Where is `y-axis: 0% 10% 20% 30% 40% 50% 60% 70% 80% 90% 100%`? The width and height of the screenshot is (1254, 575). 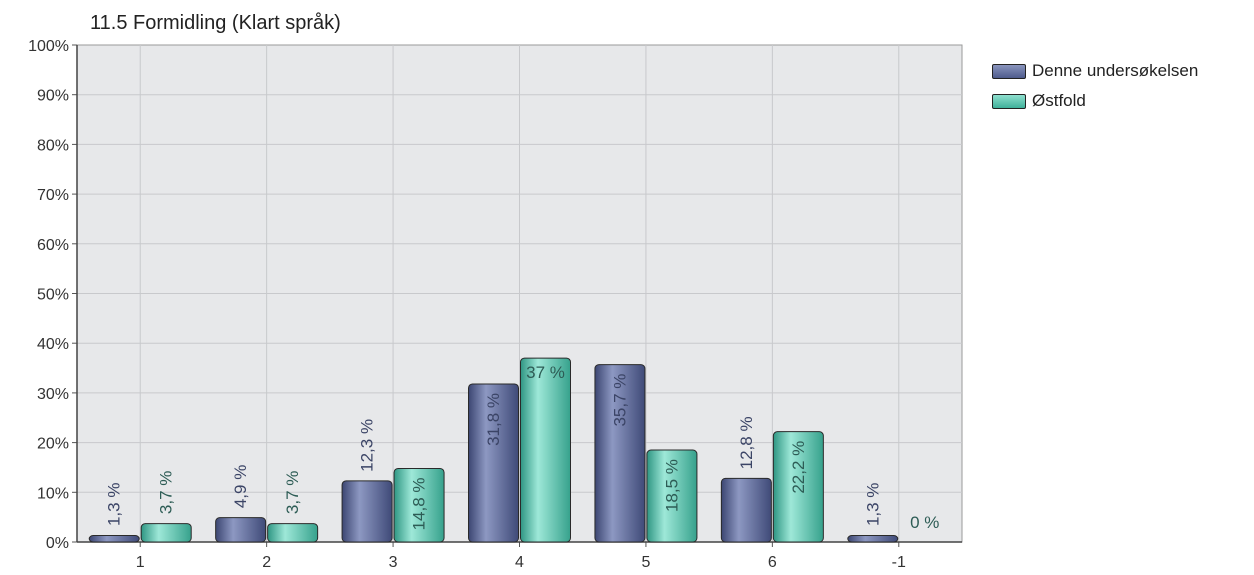
y-axis: 0% 10% 20% 30% 40% 50% 60% 70% 80% 90% 100% is located at coordinates (53, 295).